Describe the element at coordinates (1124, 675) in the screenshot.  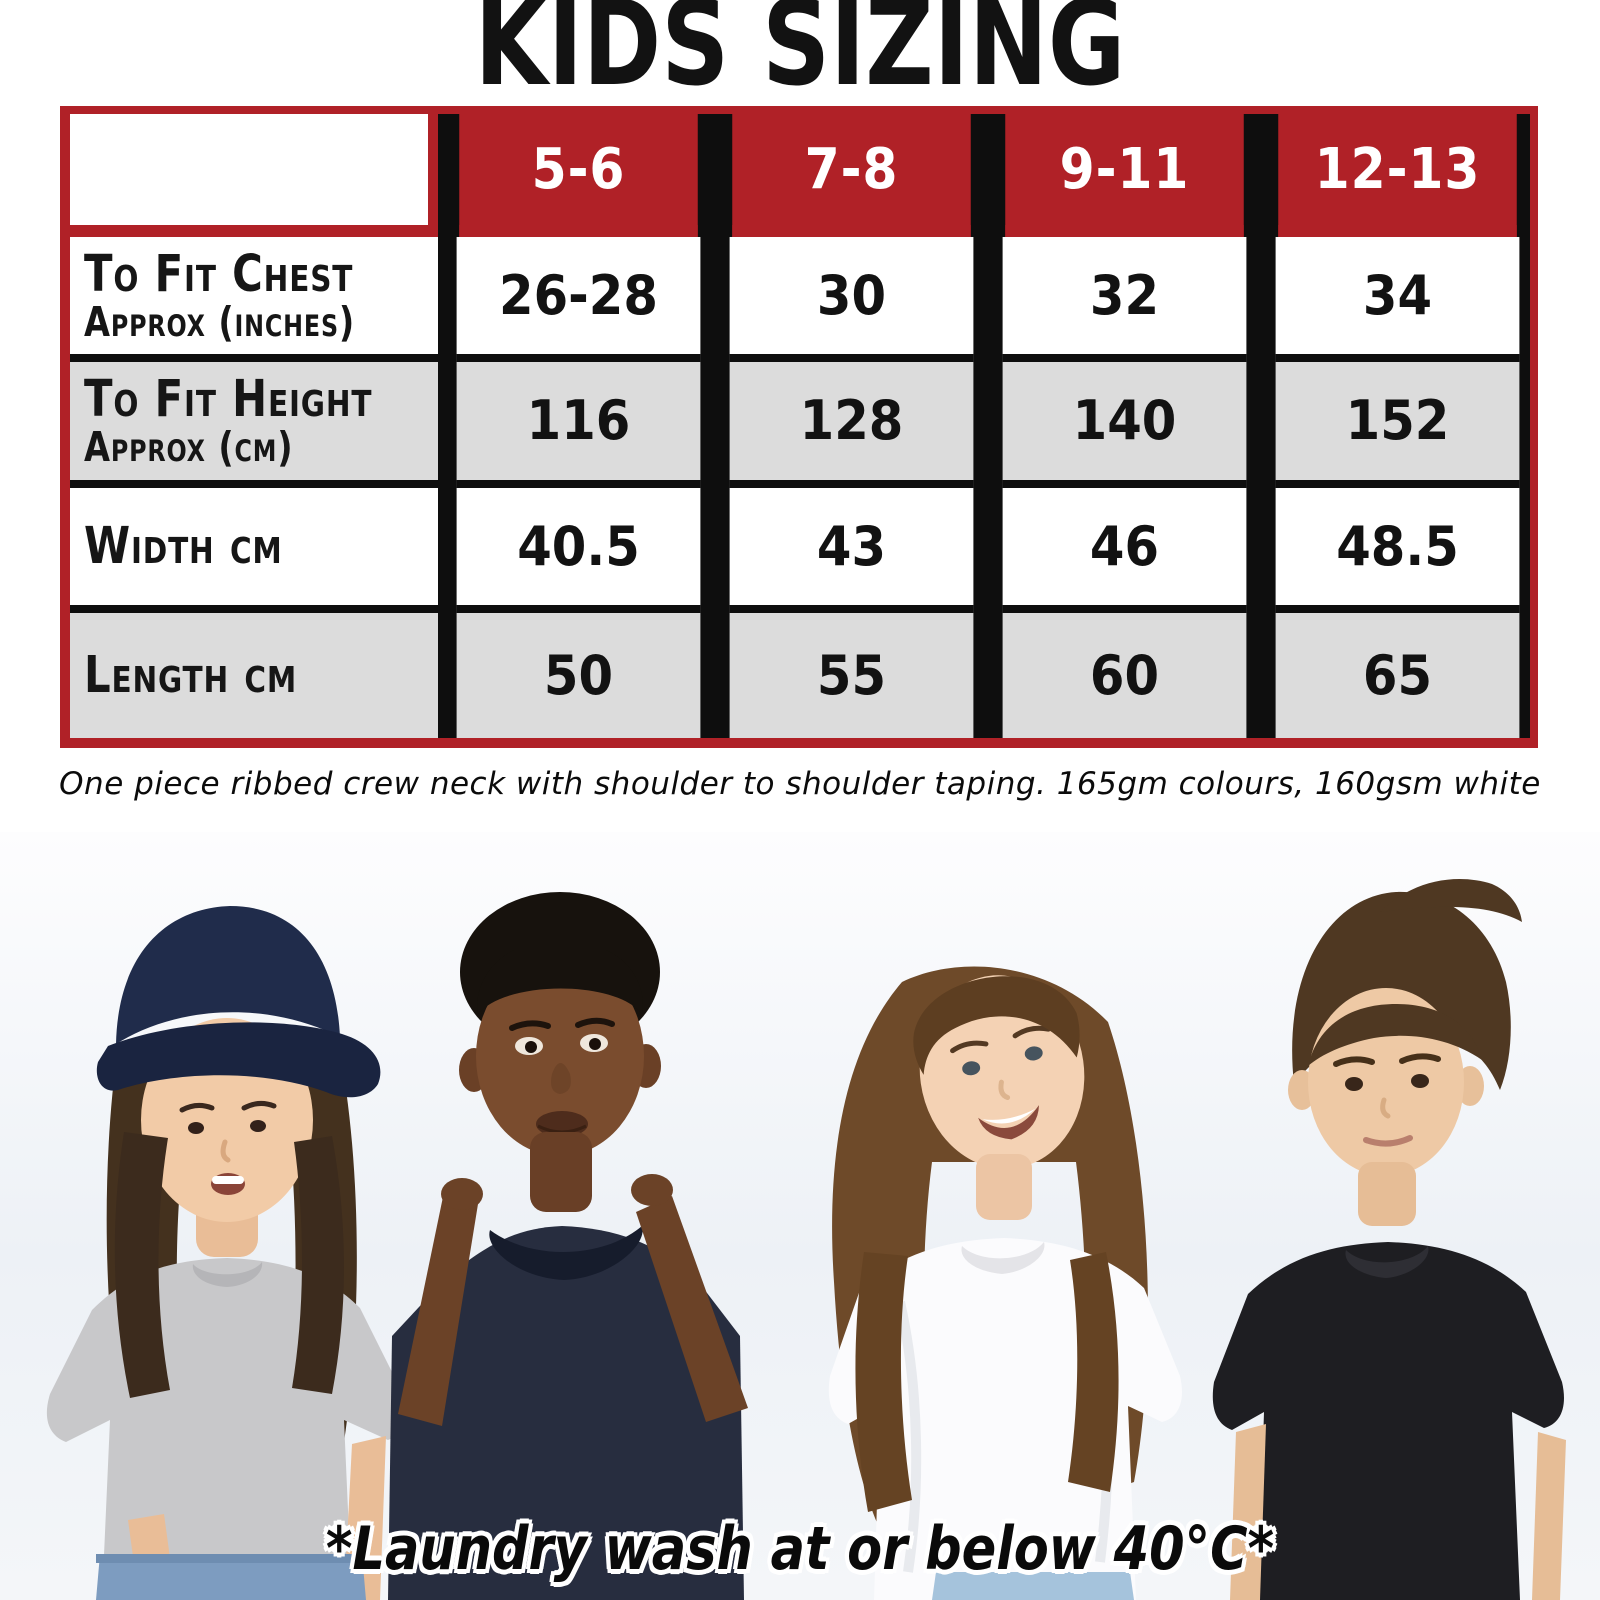
I see `length-value-9-11: 60` at that location.